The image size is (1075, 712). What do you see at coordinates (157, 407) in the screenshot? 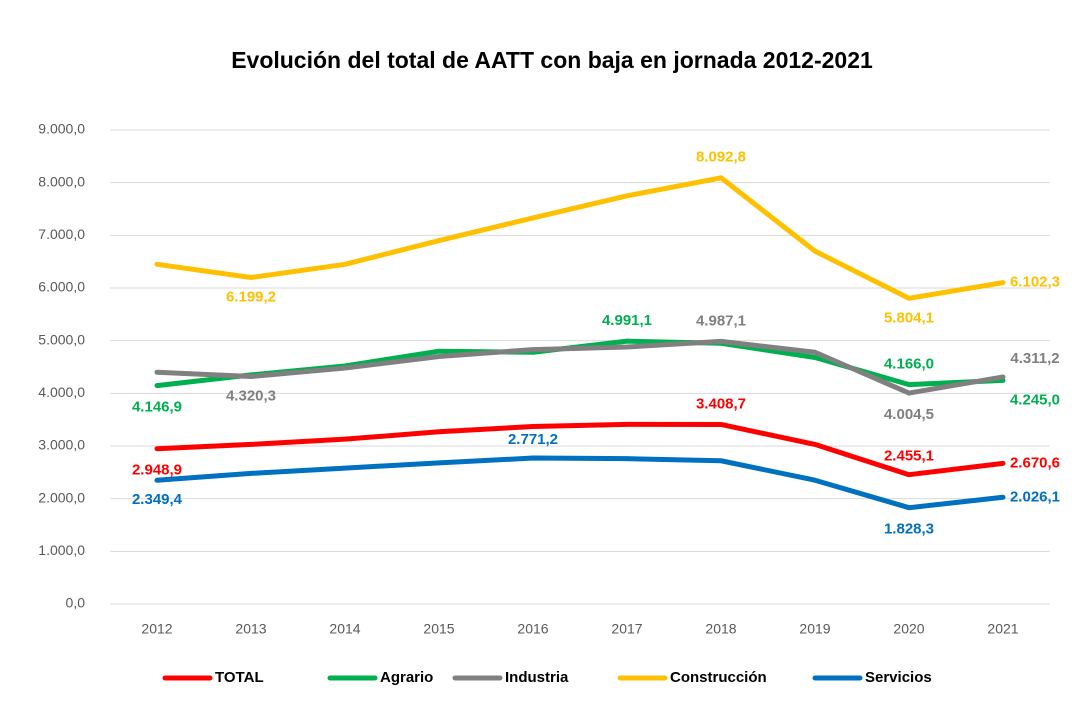
I see `data-label: 4.146,9` at bounding box center [157, 407].